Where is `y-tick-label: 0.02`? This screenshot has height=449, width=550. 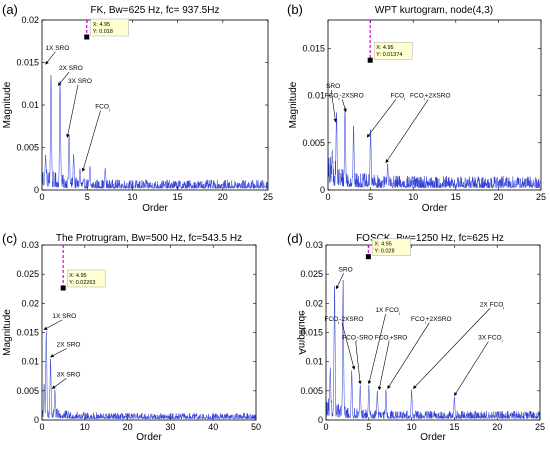 y-tick-label: 0.02 is located at coordinates (30, 20).